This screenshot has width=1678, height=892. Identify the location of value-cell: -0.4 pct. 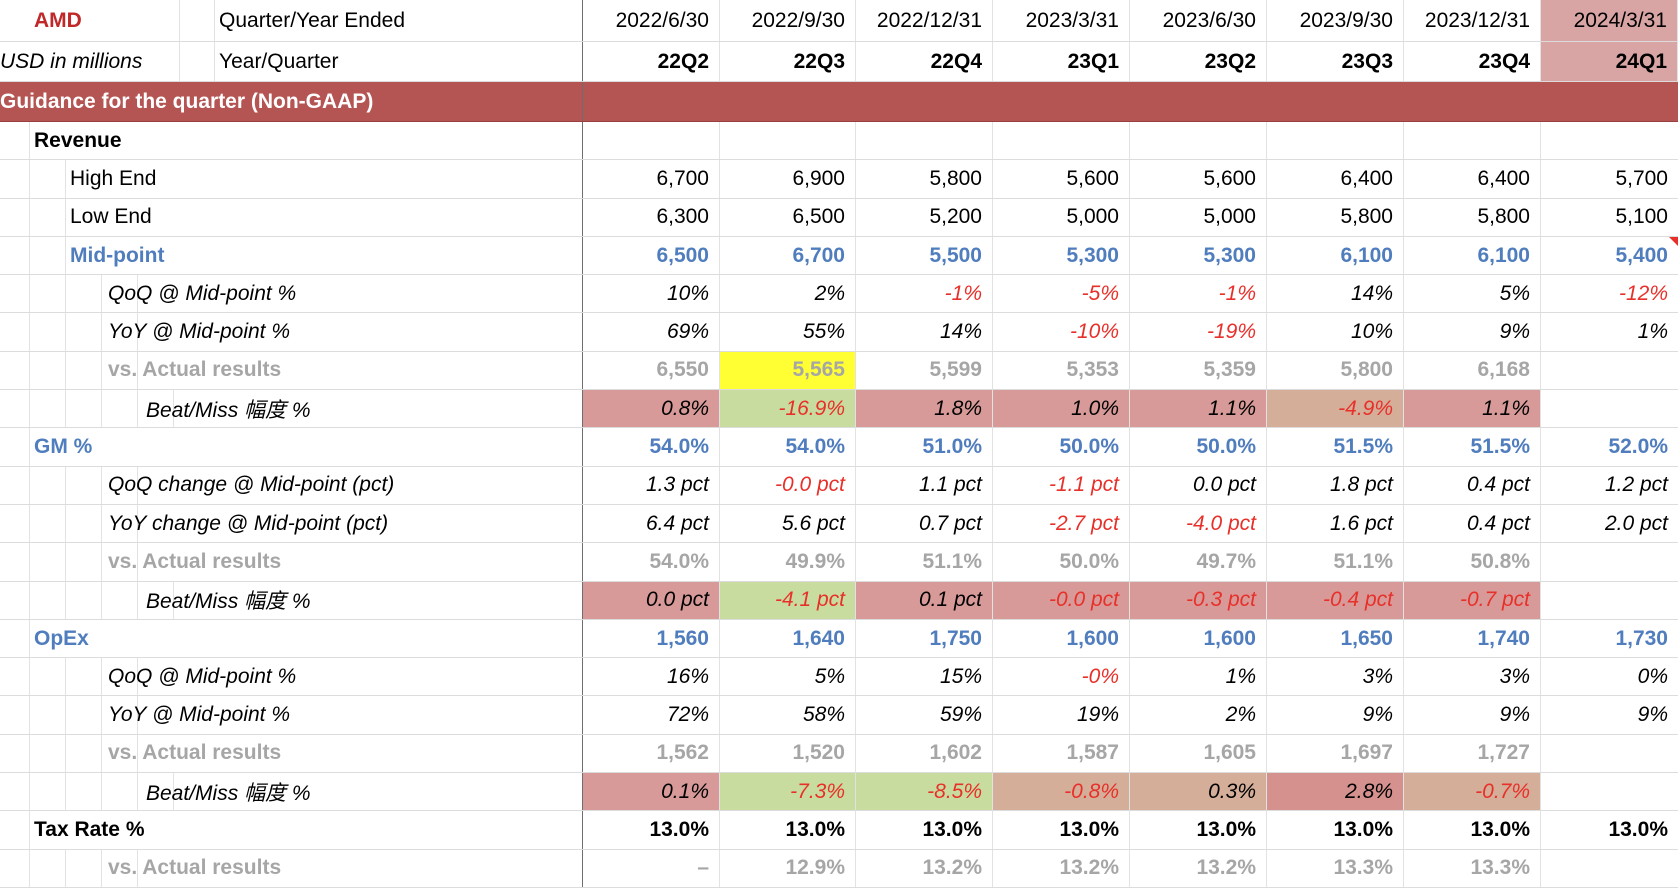
(1335, 600).